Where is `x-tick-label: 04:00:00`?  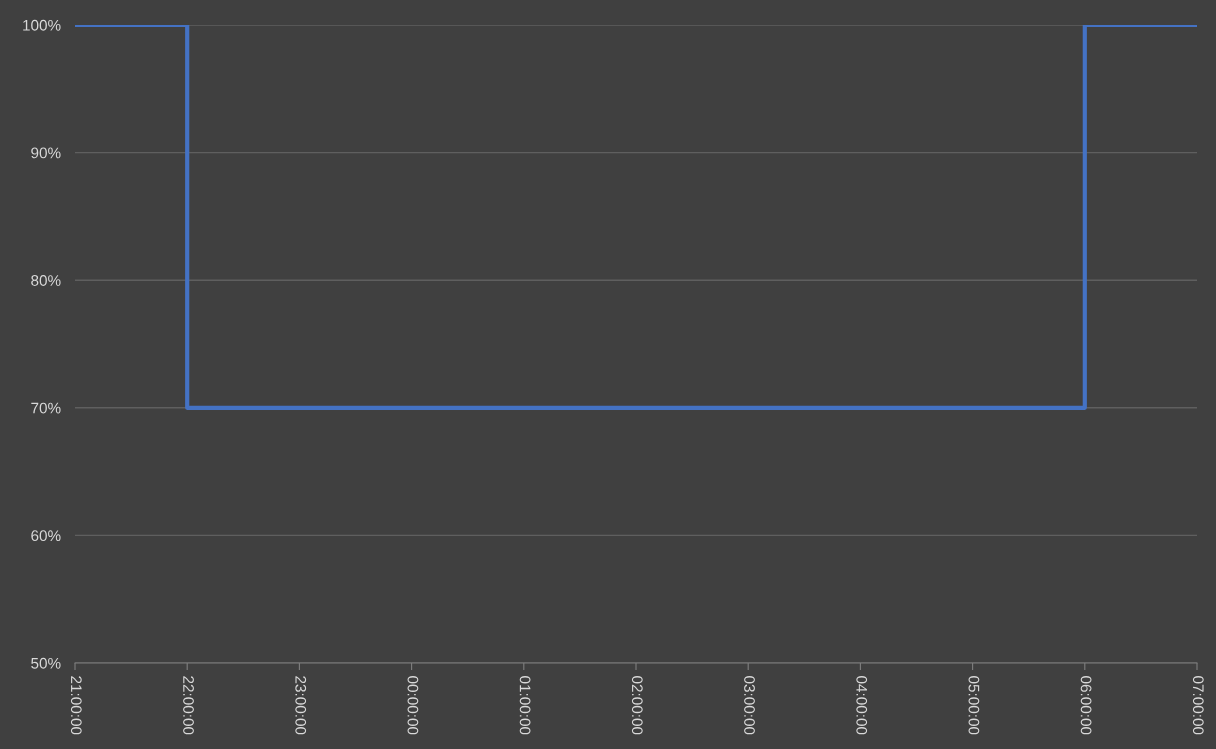
x-tick-label: 04:00:00 is located at coordinates (862, 705).